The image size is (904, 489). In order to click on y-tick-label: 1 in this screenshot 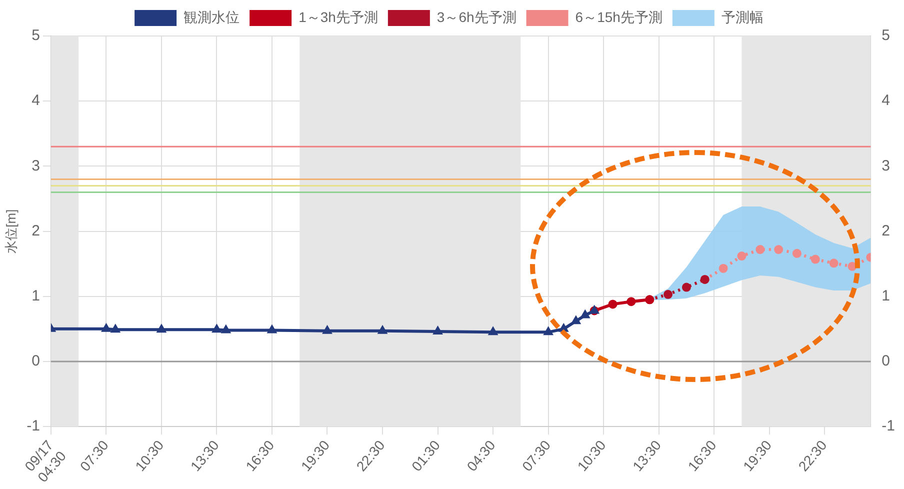, I will do `click(36, 296)`.